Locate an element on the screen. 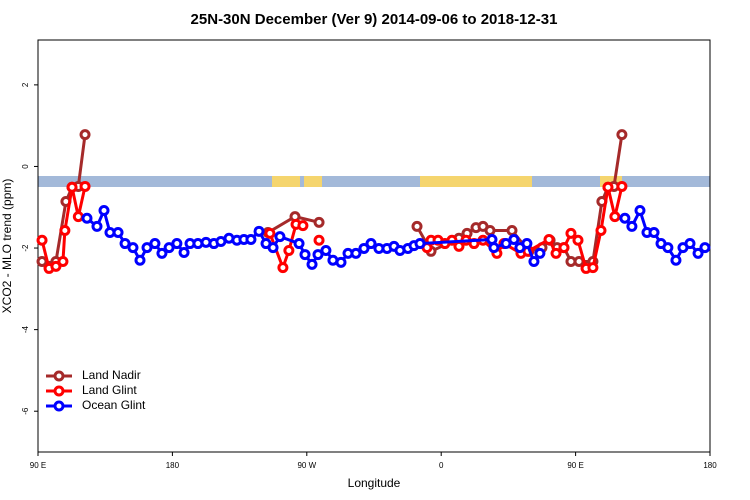 The image size is (750, 500). land-ocean-strip is located at coordinates (374, 181).